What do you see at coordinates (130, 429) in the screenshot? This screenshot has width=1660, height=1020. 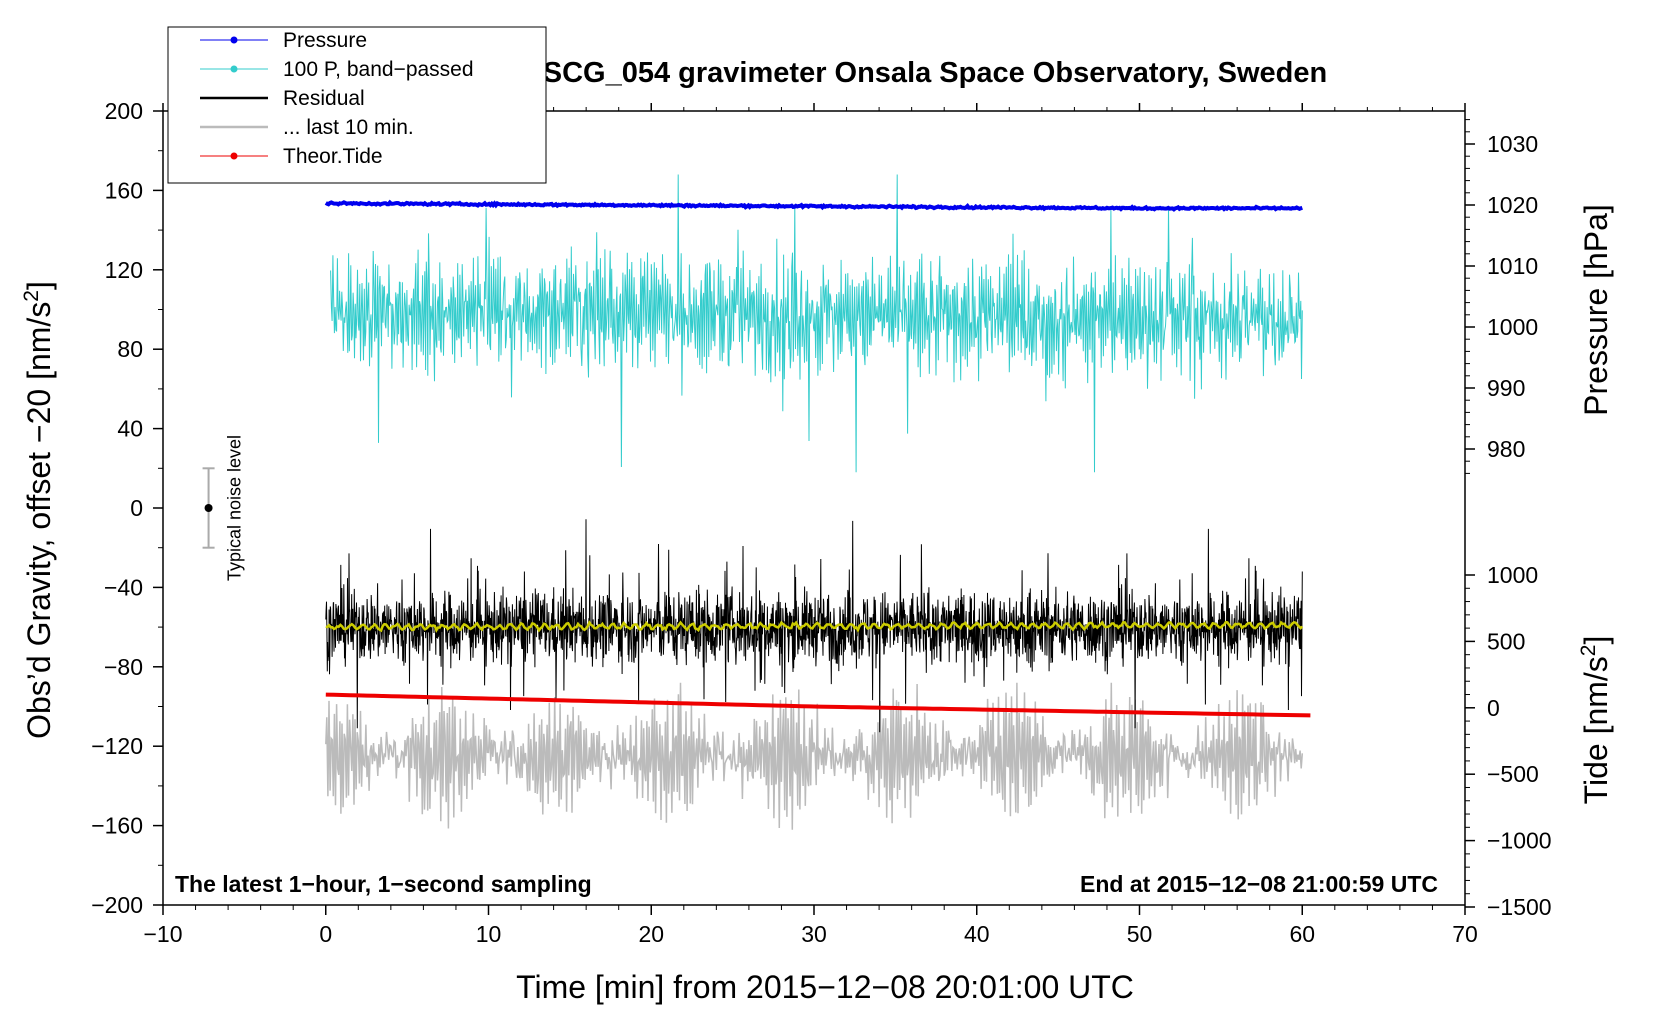 I see `y-tick-label: 40` at bounding box center [130, 429].